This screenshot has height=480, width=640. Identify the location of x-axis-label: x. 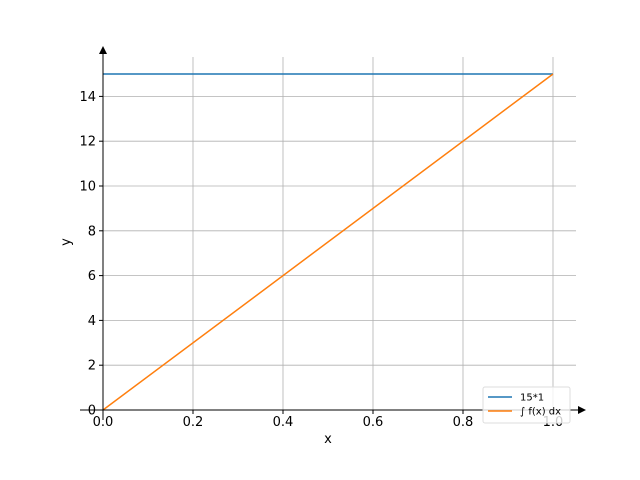
(328, 439).